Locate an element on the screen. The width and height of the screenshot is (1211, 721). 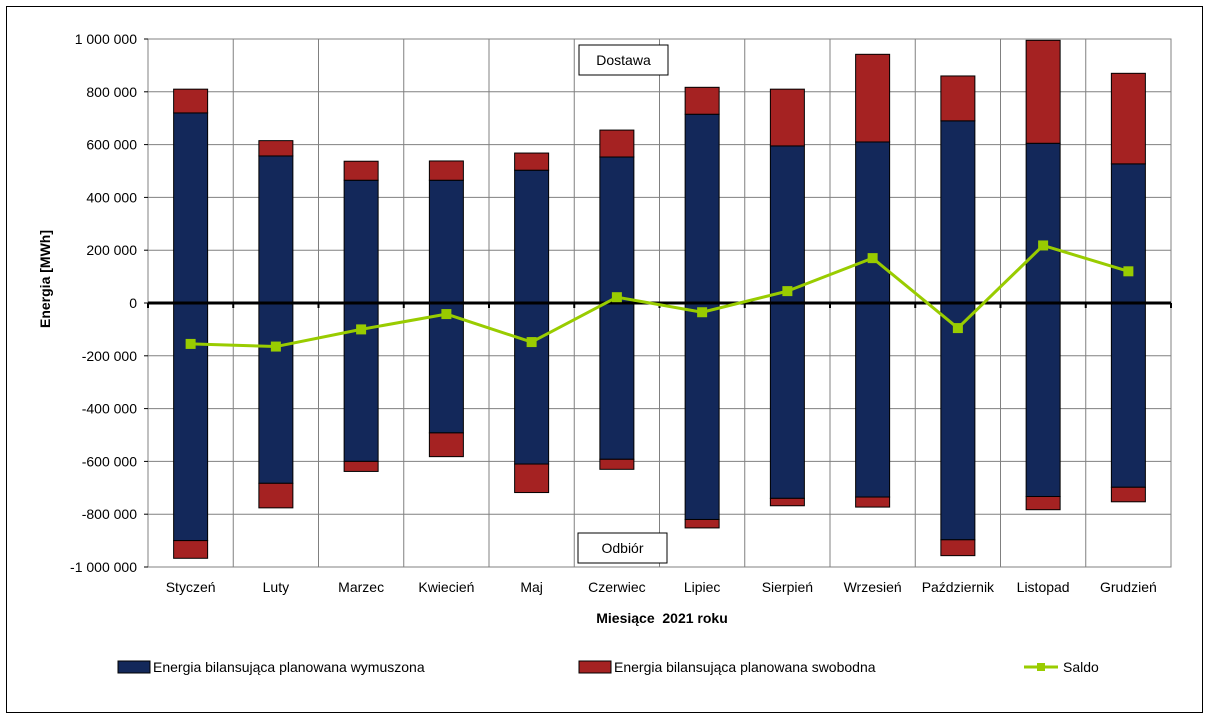
x-tick-label: Lipiec is located at coordinates (702, 587).